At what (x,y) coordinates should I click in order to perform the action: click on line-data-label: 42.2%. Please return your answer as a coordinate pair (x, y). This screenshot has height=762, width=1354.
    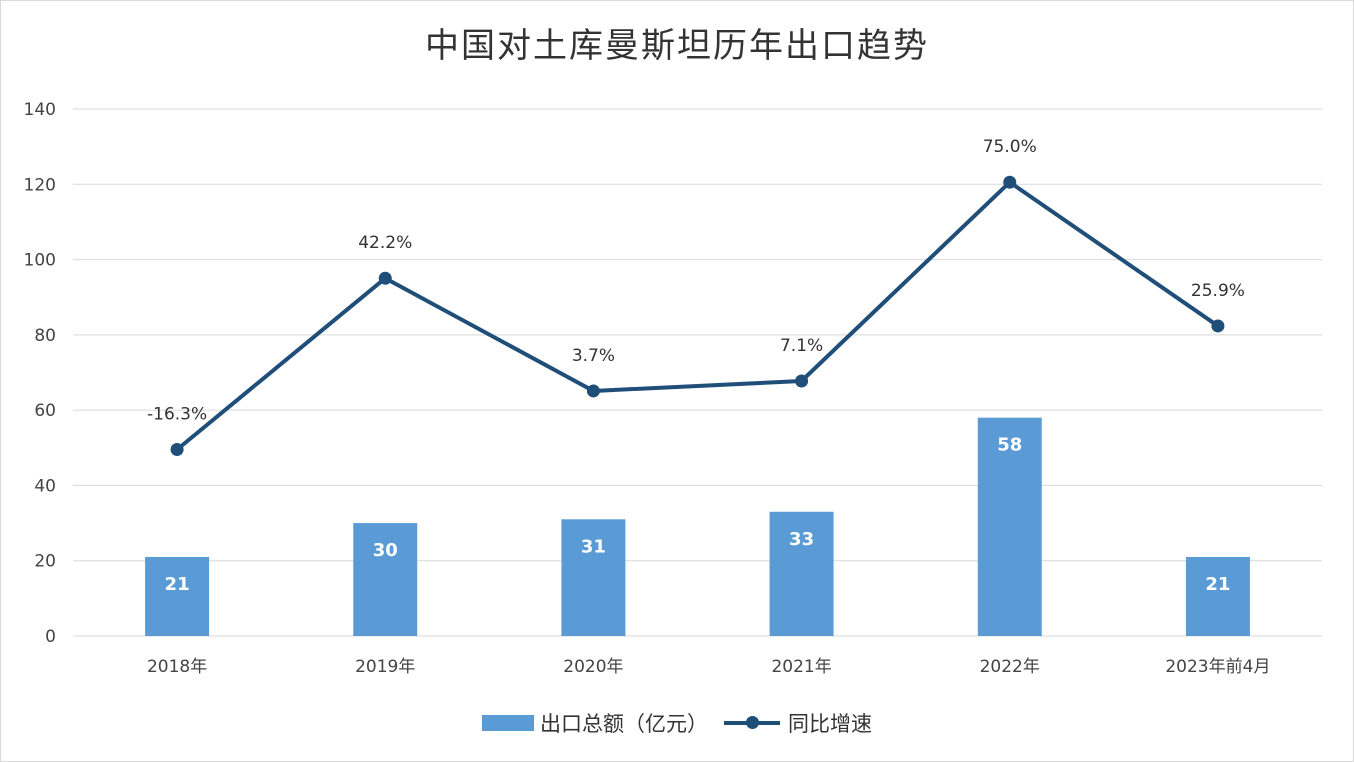
    Looking at the image, I should click on (385, 243).